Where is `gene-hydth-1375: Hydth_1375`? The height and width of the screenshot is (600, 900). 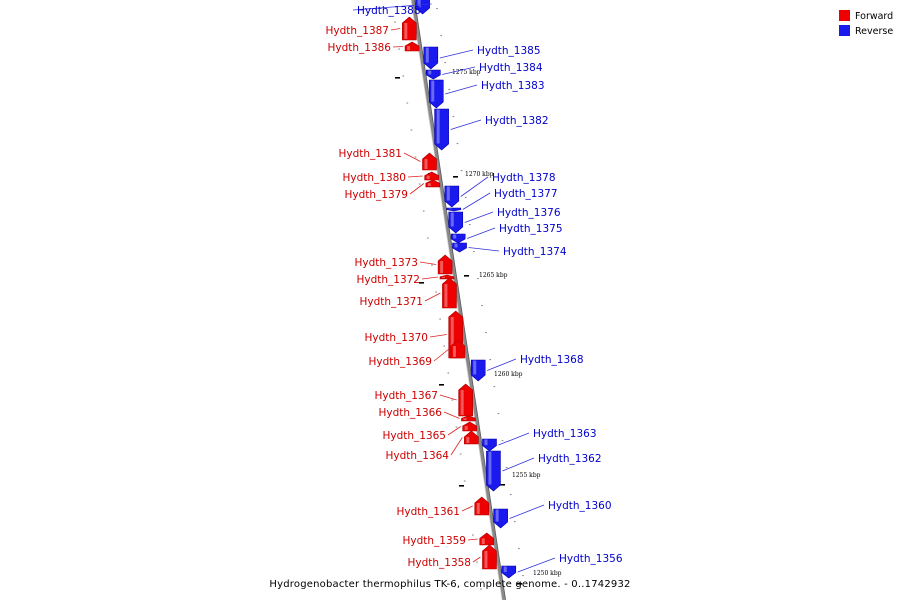 gene-hydth-1375: Hydth_1375 is located at coordinates (506, 233).